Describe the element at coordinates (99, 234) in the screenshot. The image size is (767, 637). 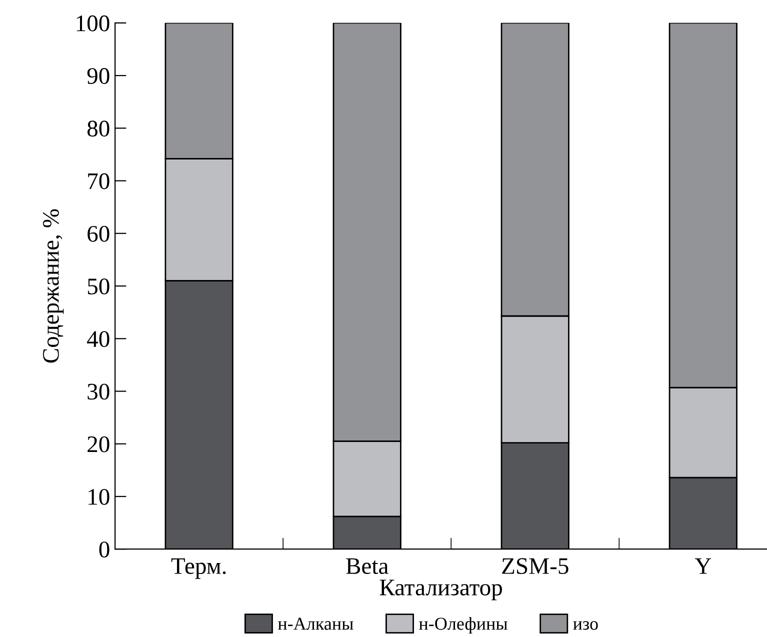
I see `y-tick-label: 60` at that location.